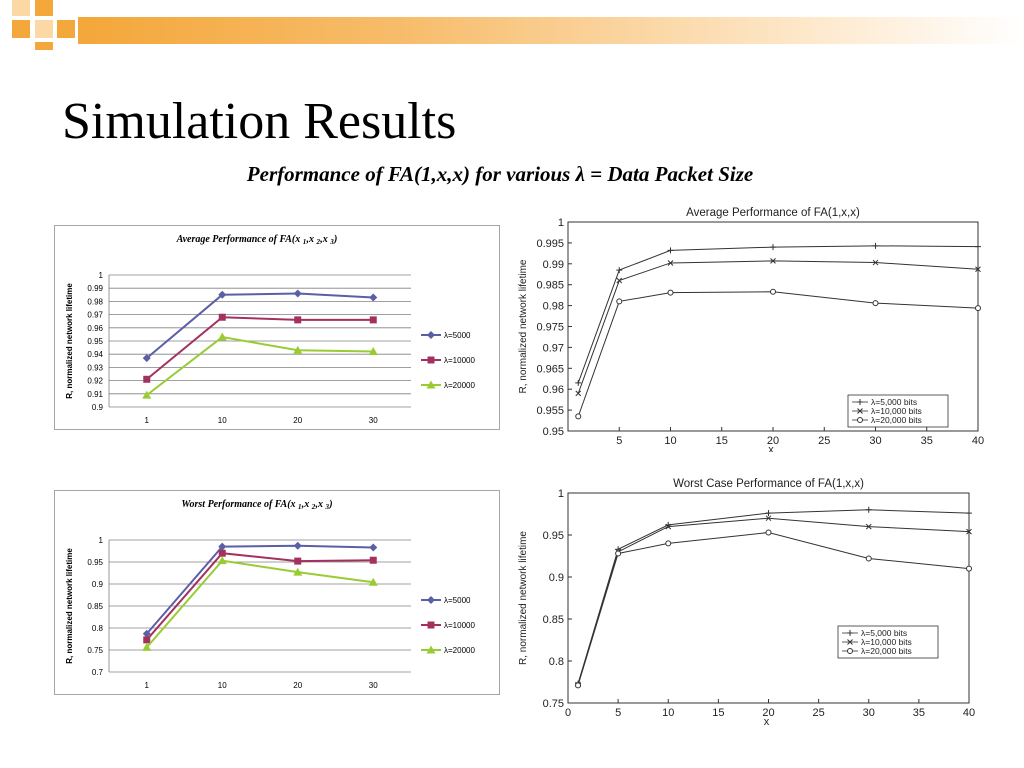 This screenshot has height=768, width=1024. I want to click on chart-frame, so click(277, 592).